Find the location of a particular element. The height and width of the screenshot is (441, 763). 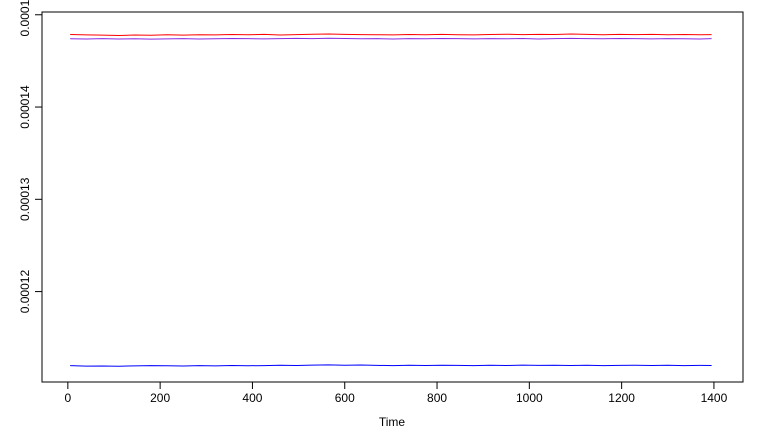

x-tick-label: 0 is located at coordinates (67, 398).